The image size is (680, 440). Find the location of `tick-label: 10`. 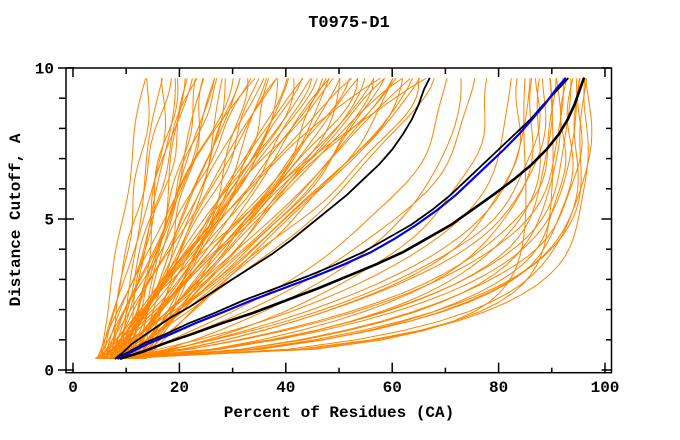

tick-label: 10 is located at coordinates (44, 70).